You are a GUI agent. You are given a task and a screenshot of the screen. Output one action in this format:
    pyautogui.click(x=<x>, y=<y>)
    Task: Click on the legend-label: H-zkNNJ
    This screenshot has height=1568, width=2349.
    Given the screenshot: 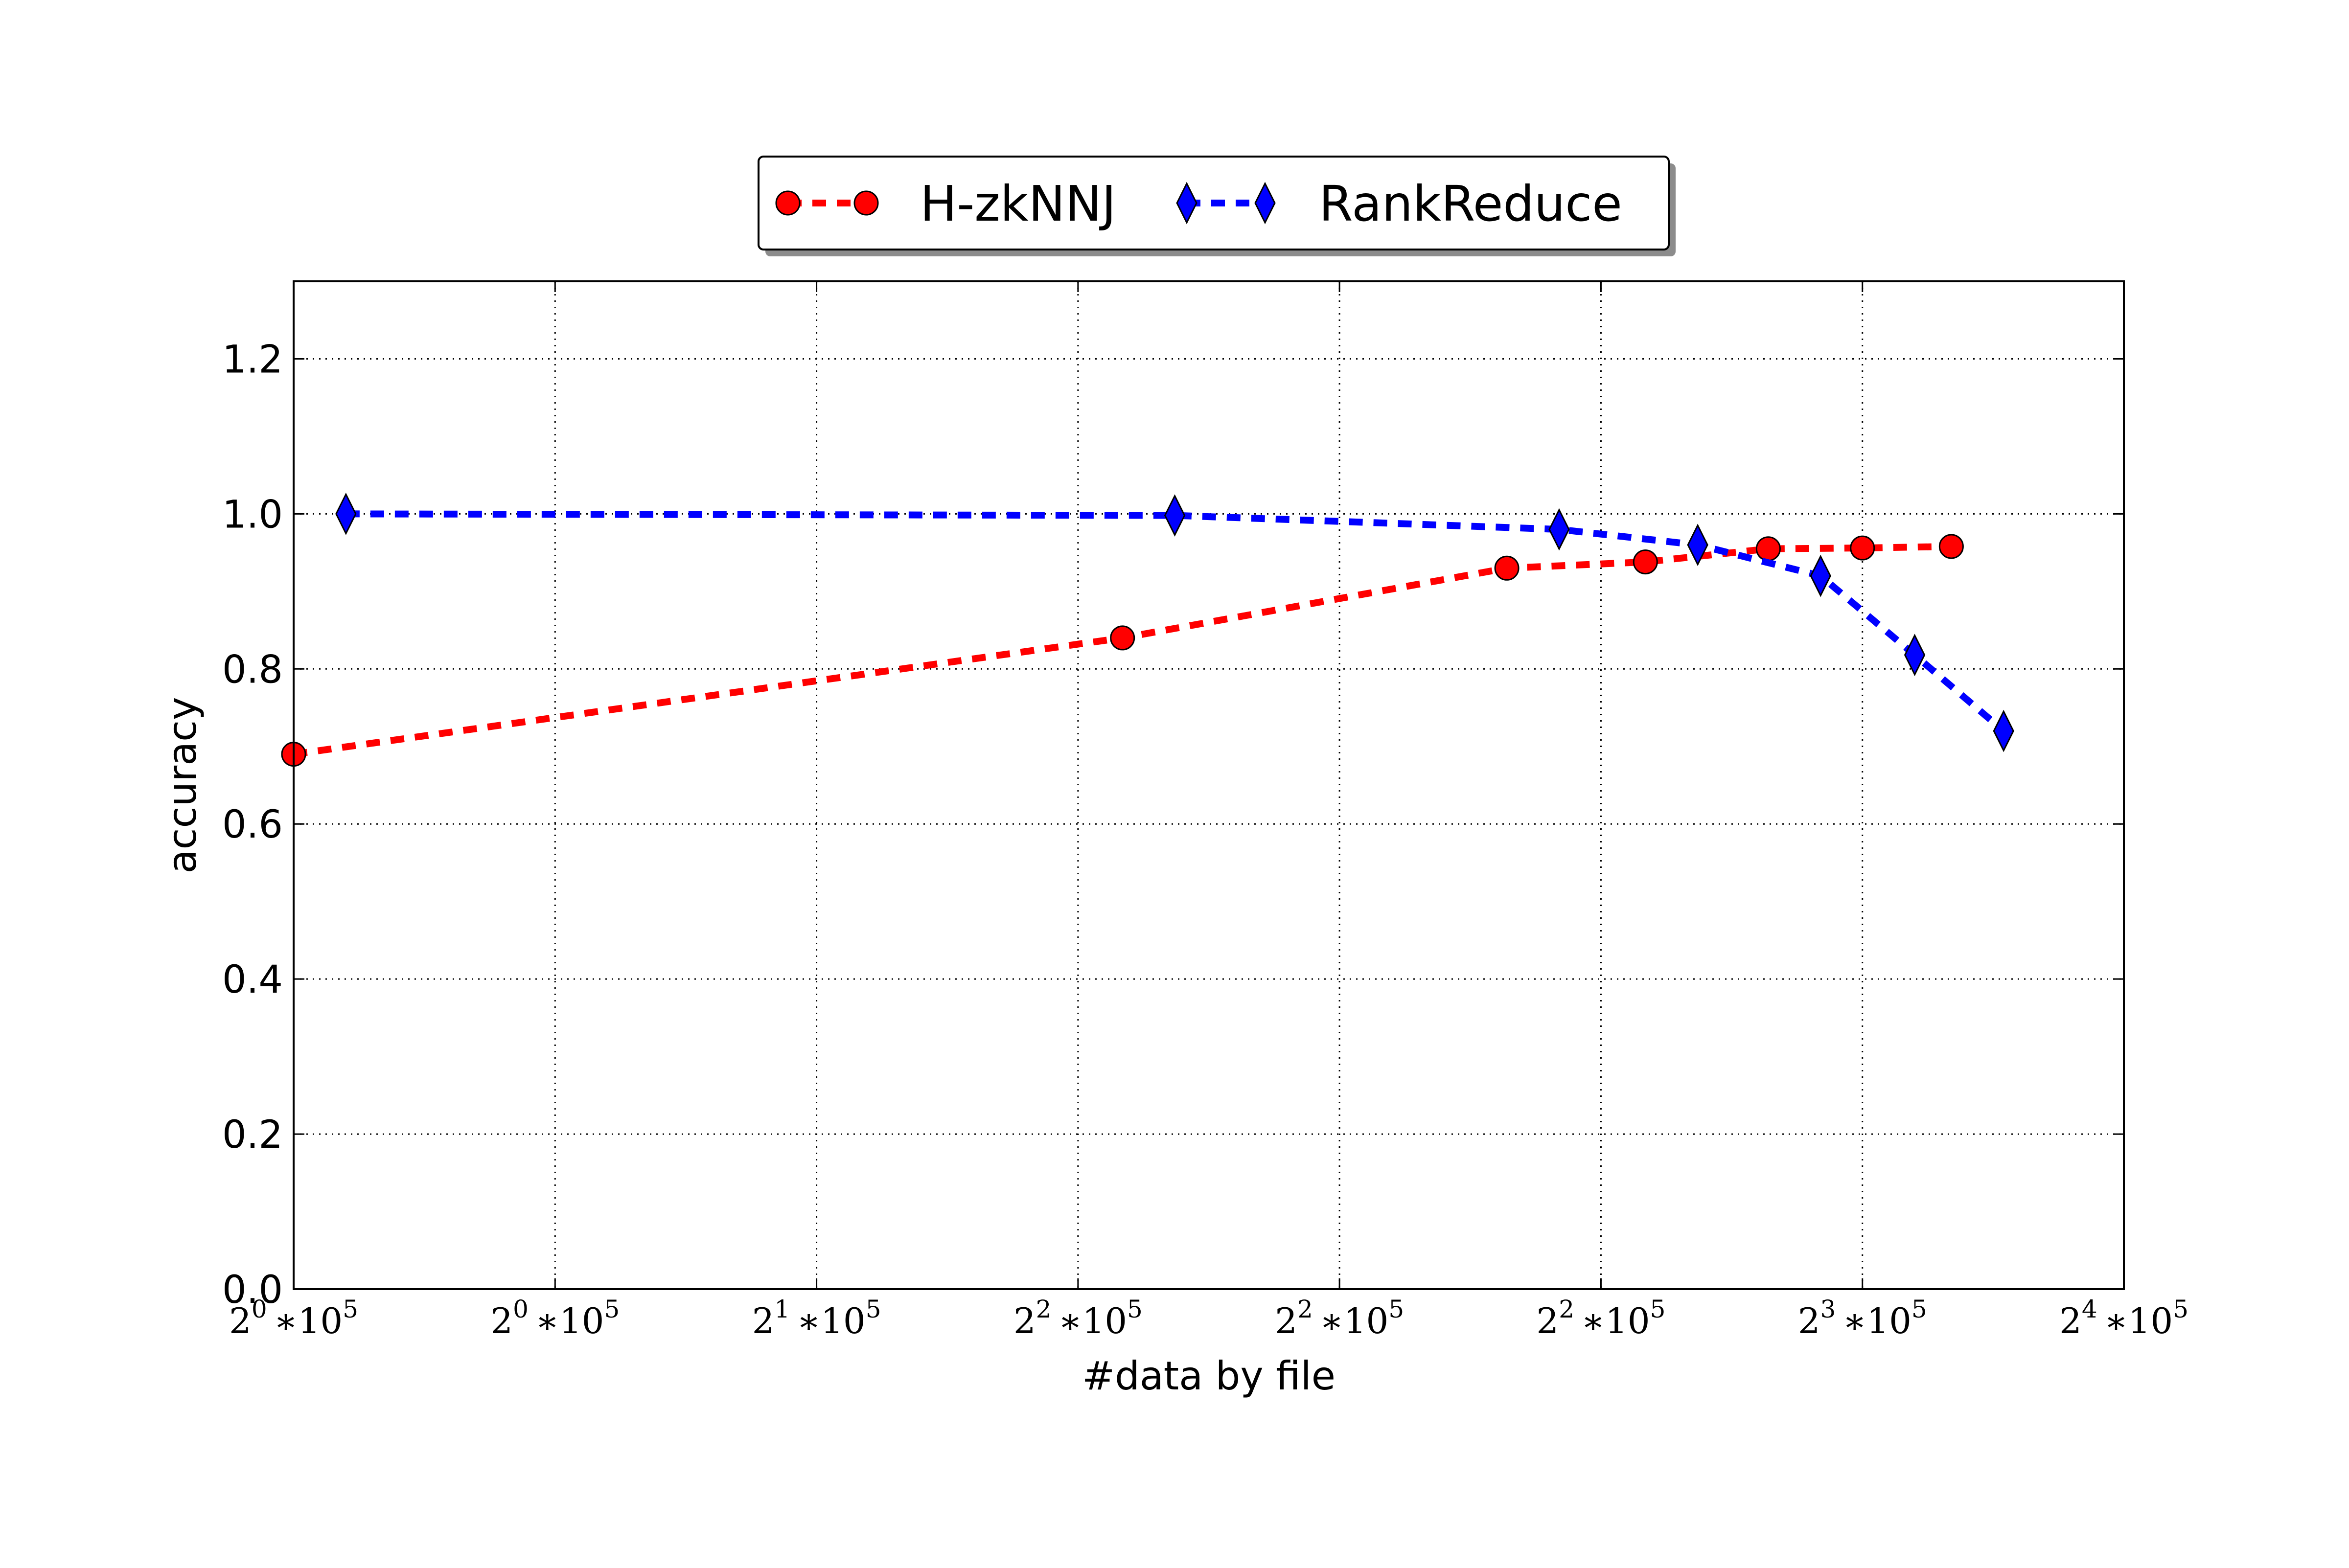 What is the action you would take?
    pyautogui.click(x=1018, y=203)
    